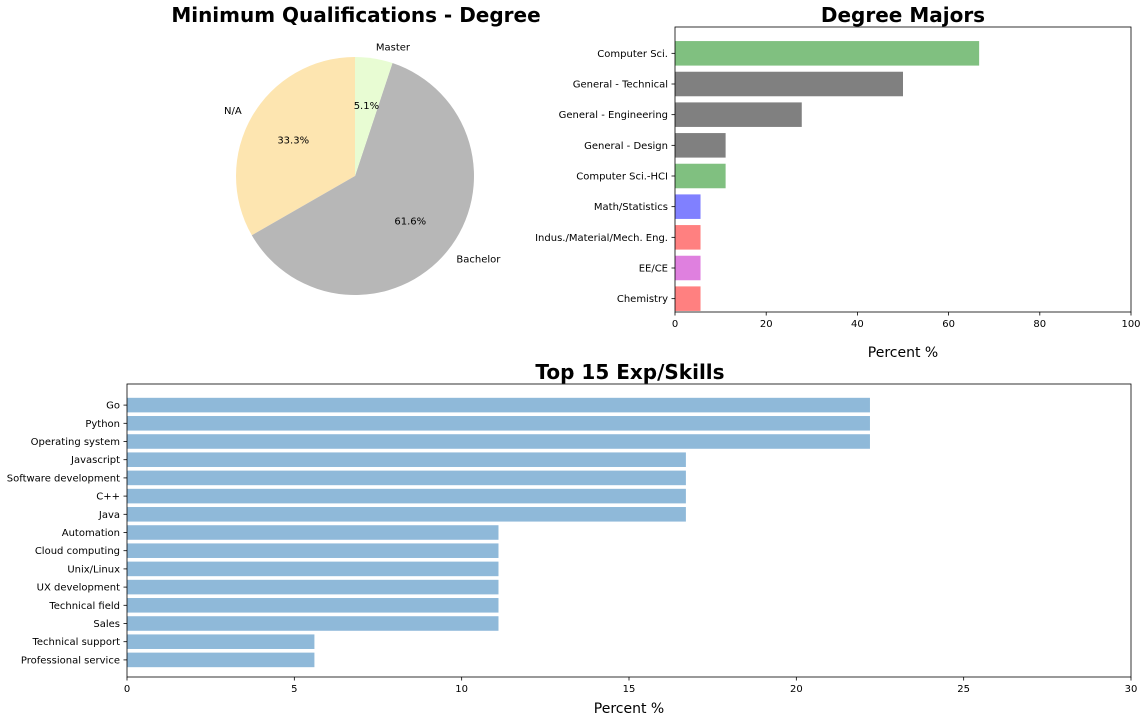  Describe the element at coordinates (93, 569) in the screenshot. I see `skills-ytick-unix-linux: Unix/Linux` at that location.